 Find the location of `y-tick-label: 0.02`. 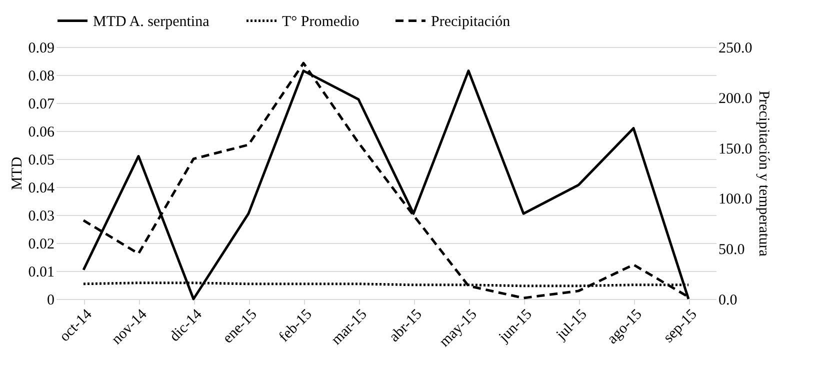

y-tick-label: 0.02 is located at coordinates (41, 244).